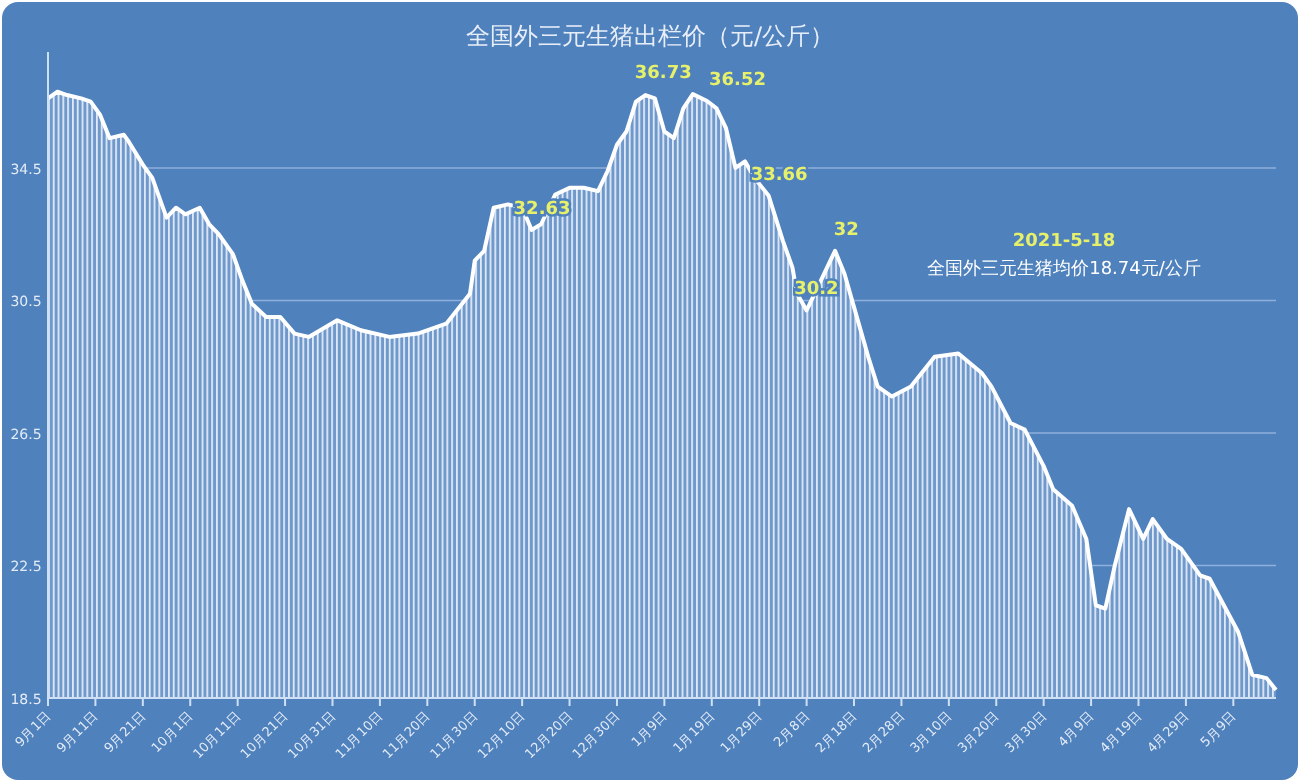  Describe the element at coordinates (737, 81) in the screenshot. I see `annotation: 36.52` at that location.